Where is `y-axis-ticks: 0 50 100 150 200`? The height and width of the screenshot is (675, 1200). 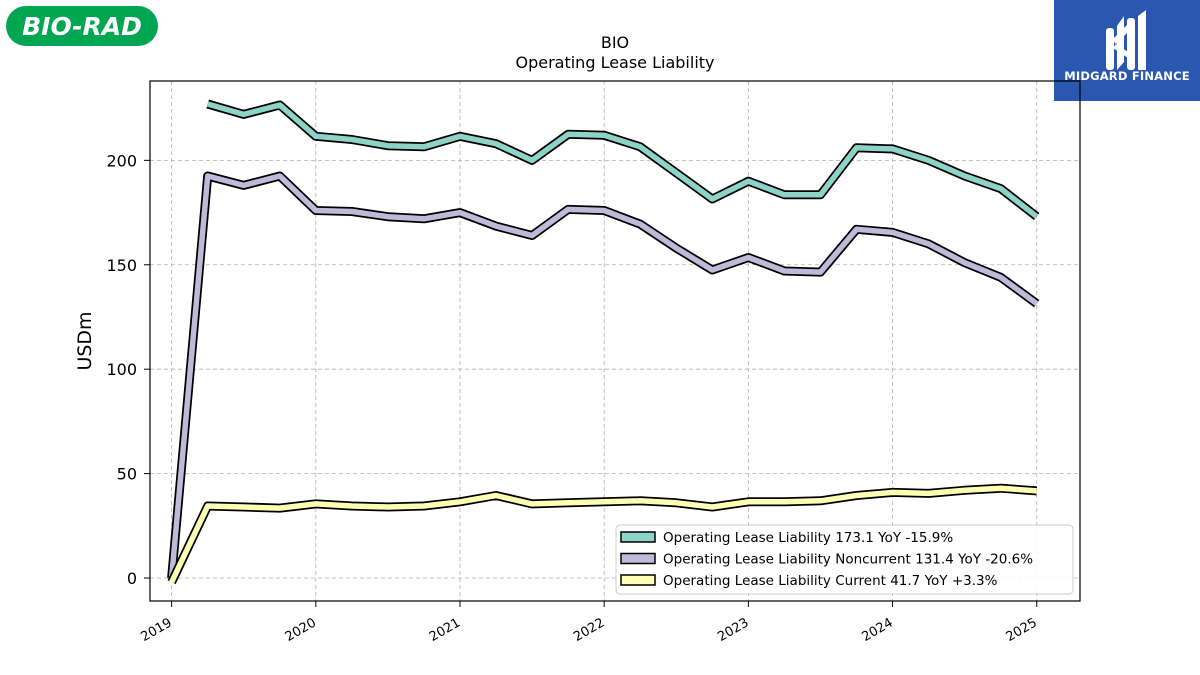
y-axis-ticks: 0 50 100 150 200 is located at coordinates (128, 369).